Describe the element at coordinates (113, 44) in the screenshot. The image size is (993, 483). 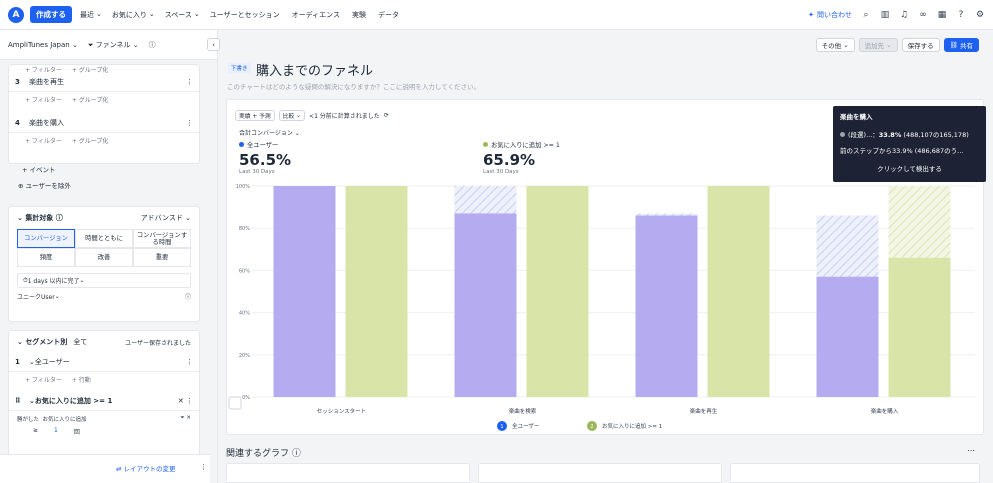
I see `chart-type-selector: ⏷ ファンネル ⌄` at that location.